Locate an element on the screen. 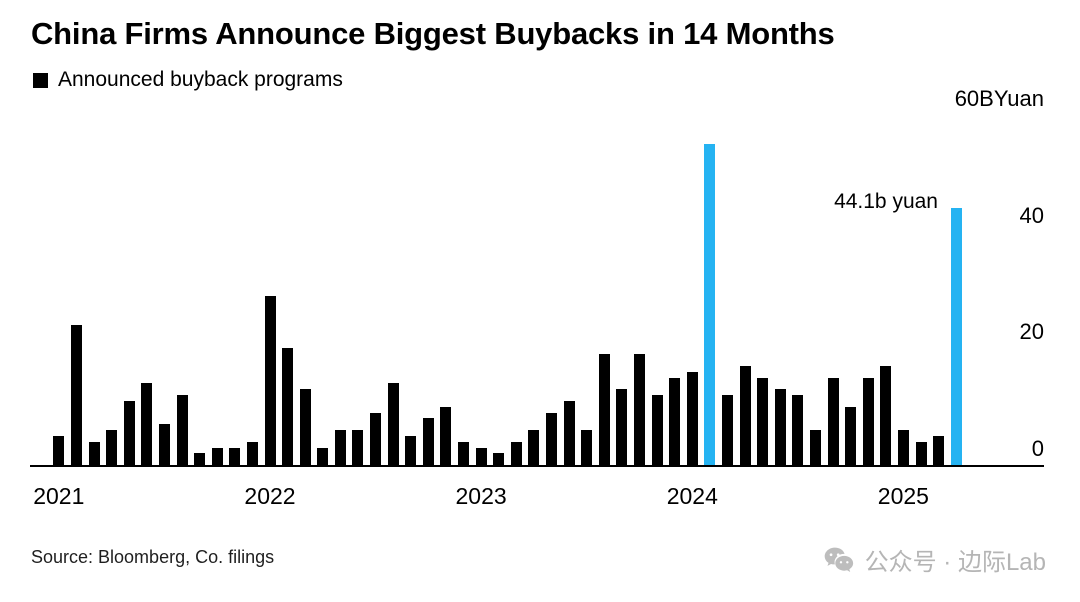 Image resolution: width=1080 pixels, height=602 pixels. watermark-text: 公众号 · 边际Lab is located at coordinates (955, 562).